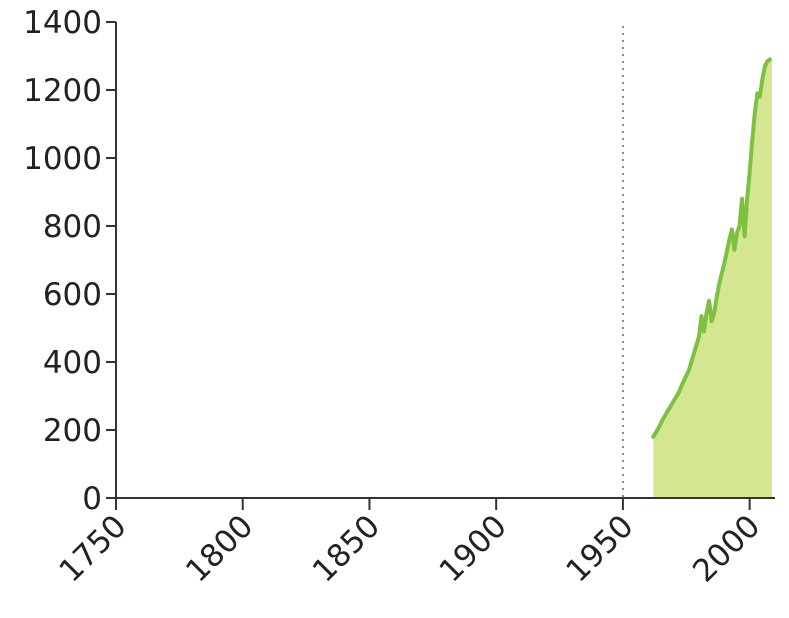  Describe the element at coordinates (62, 91) in the screenshot. I see `y-tick-label: 1200` at that location.